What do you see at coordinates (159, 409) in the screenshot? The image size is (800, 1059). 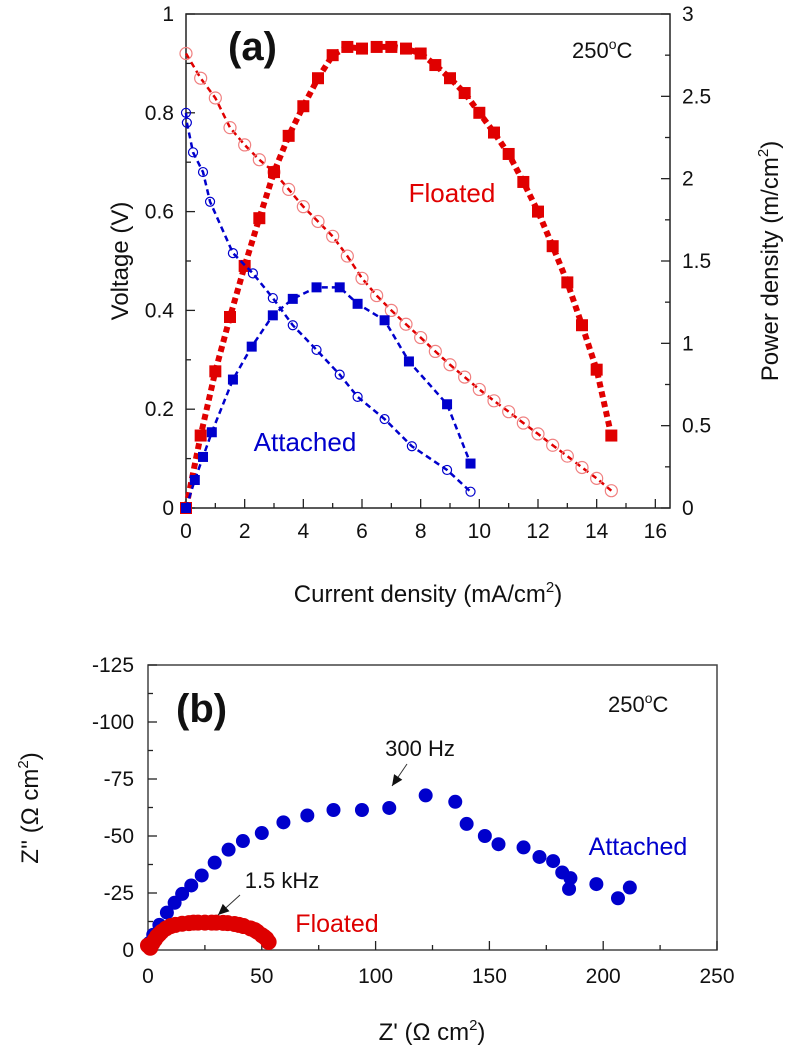 I see `y-tick-label-a: 0.2` at bounding box center [159, 409].